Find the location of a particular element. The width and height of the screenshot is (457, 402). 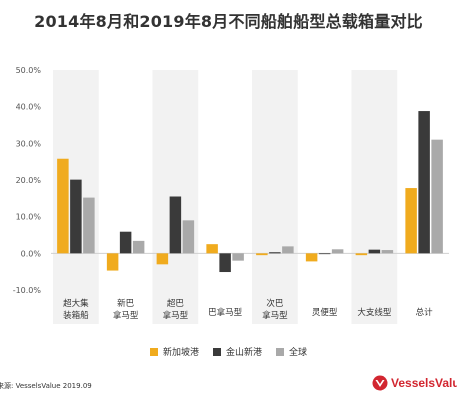

x-tick-label: 新巴 is located at coordinates (126, 303).